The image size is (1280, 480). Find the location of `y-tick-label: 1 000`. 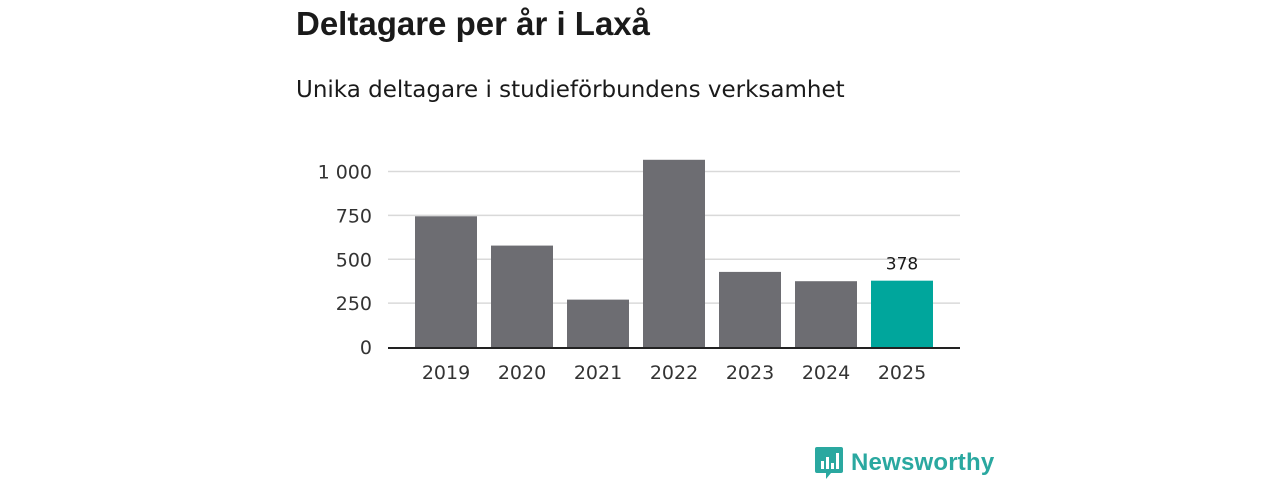

y-tick-label: 1 000 is located at coordinates (345, 173).